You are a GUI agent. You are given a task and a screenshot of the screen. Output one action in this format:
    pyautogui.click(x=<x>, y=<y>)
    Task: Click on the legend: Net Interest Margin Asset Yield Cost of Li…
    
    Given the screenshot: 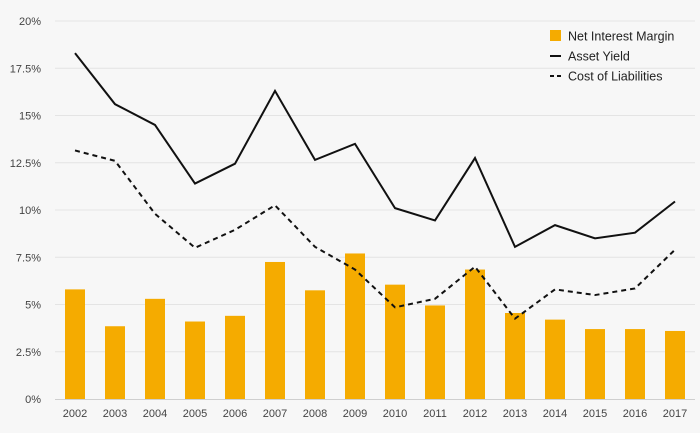 What is the action you would take?
    pyautogui.click(x=612, y=57)
    